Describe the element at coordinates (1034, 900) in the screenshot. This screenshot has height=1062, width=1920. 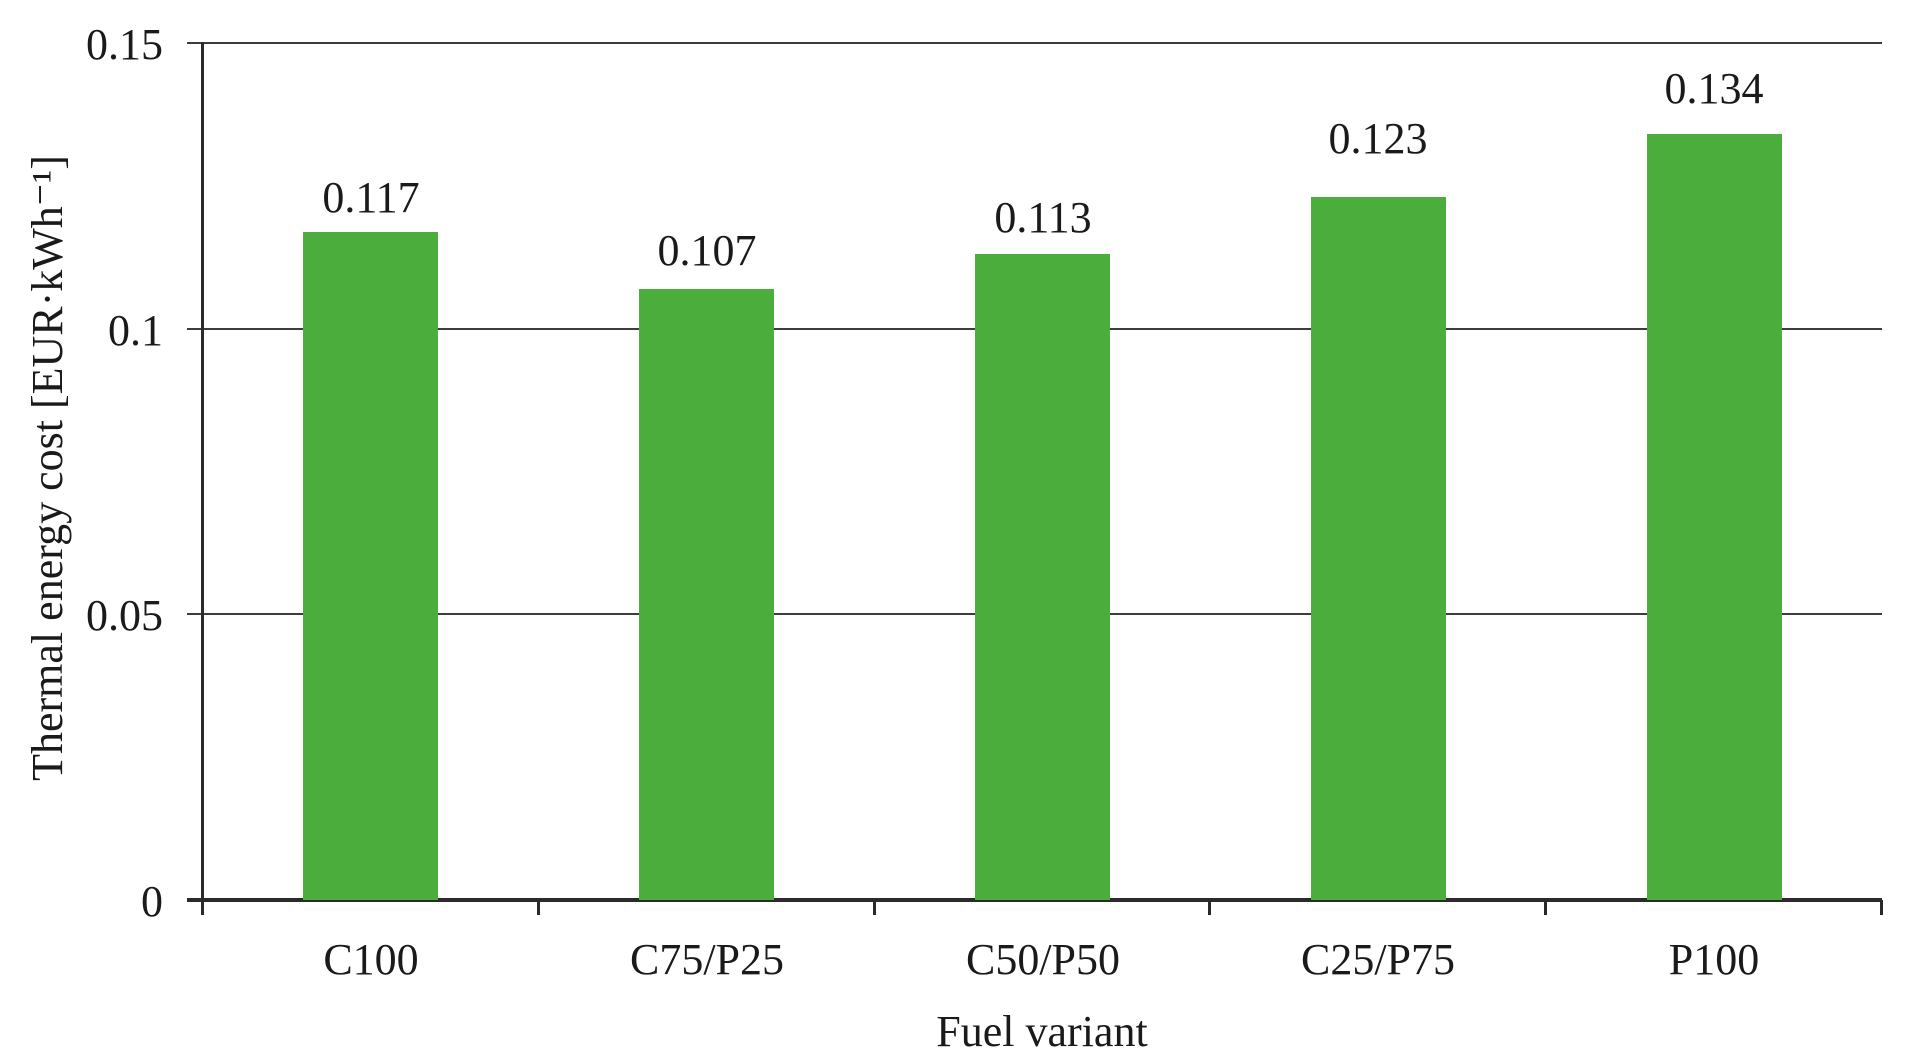
I see `x-axis-line` at that location.